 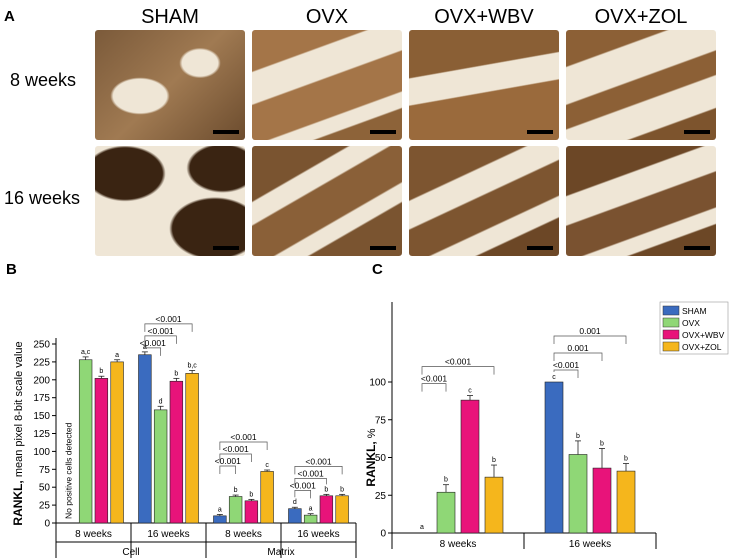 I want to click on x-group-label: 8 weeks, so click(x=93, y=534).